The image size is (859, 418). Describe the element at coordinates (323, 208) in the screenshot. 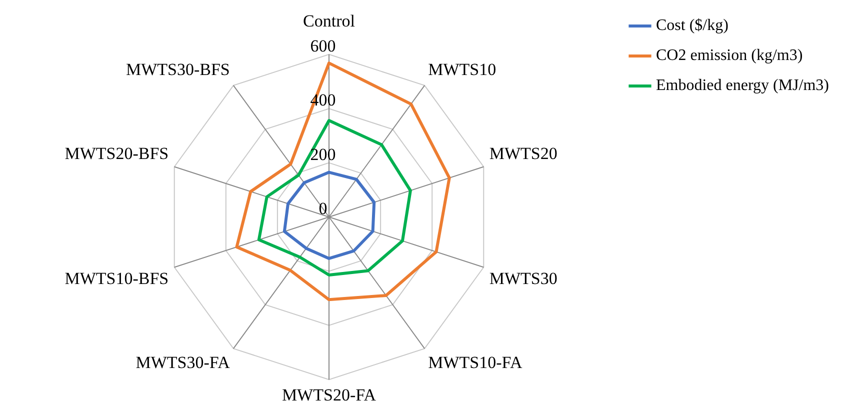

I see `y-tick-label: 0` at that location.